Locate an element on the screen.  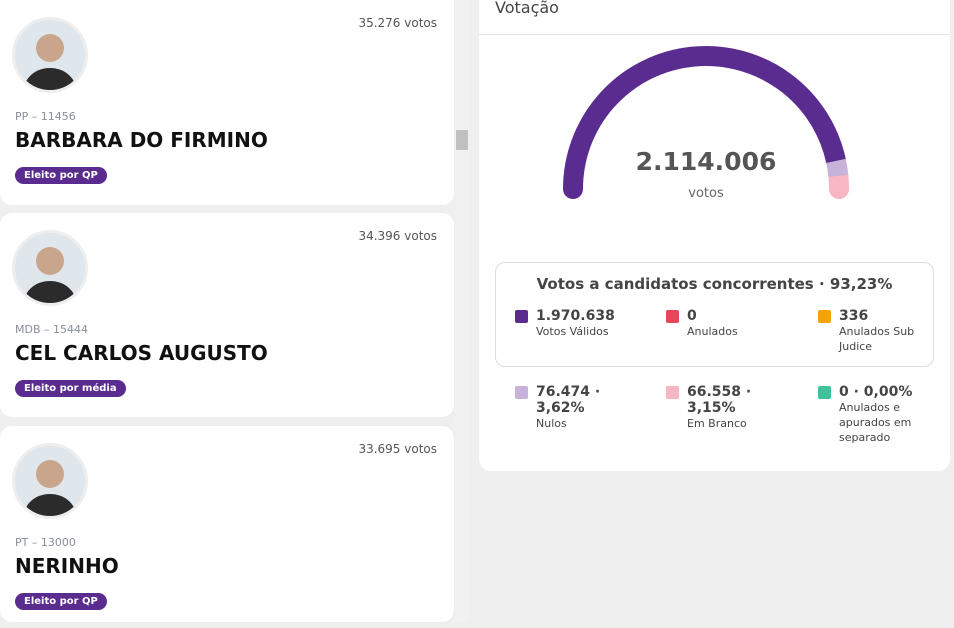
box-title: Votos a candidatos concorrentes · 93,23% is located at coordinates (714, 284).